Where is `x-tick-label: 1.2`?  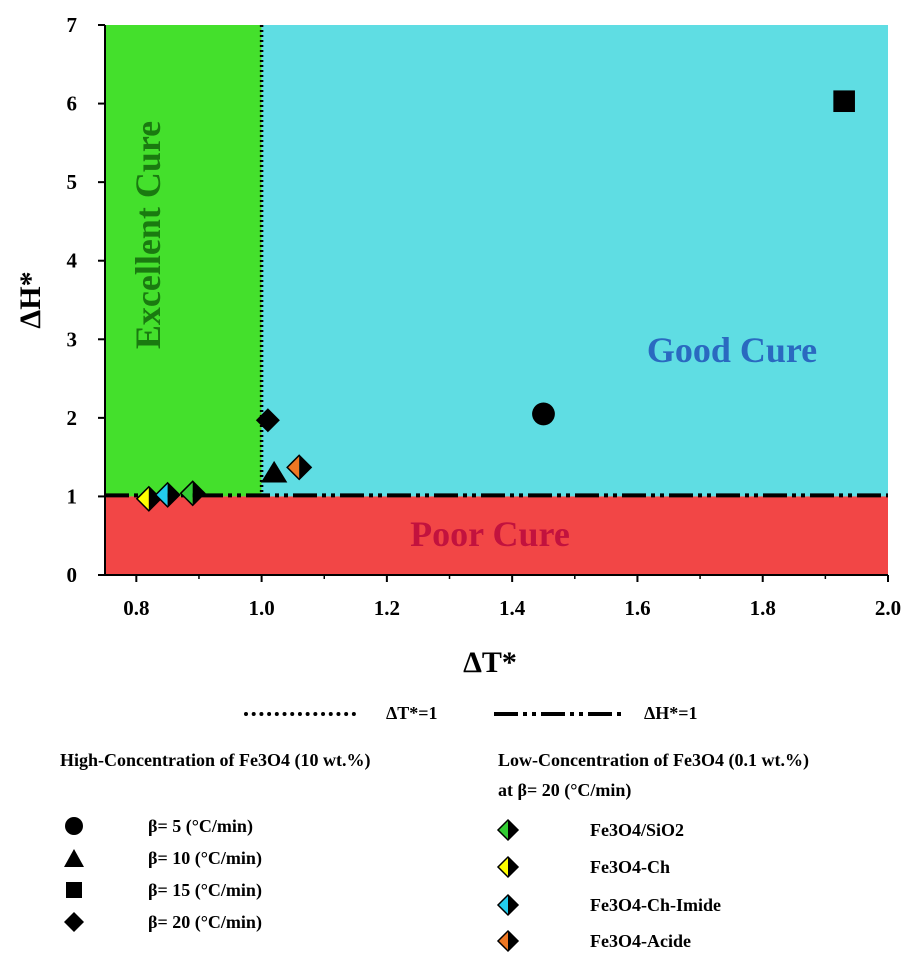 x-tick-label: 1.2 is located at coordinates (387, 608).